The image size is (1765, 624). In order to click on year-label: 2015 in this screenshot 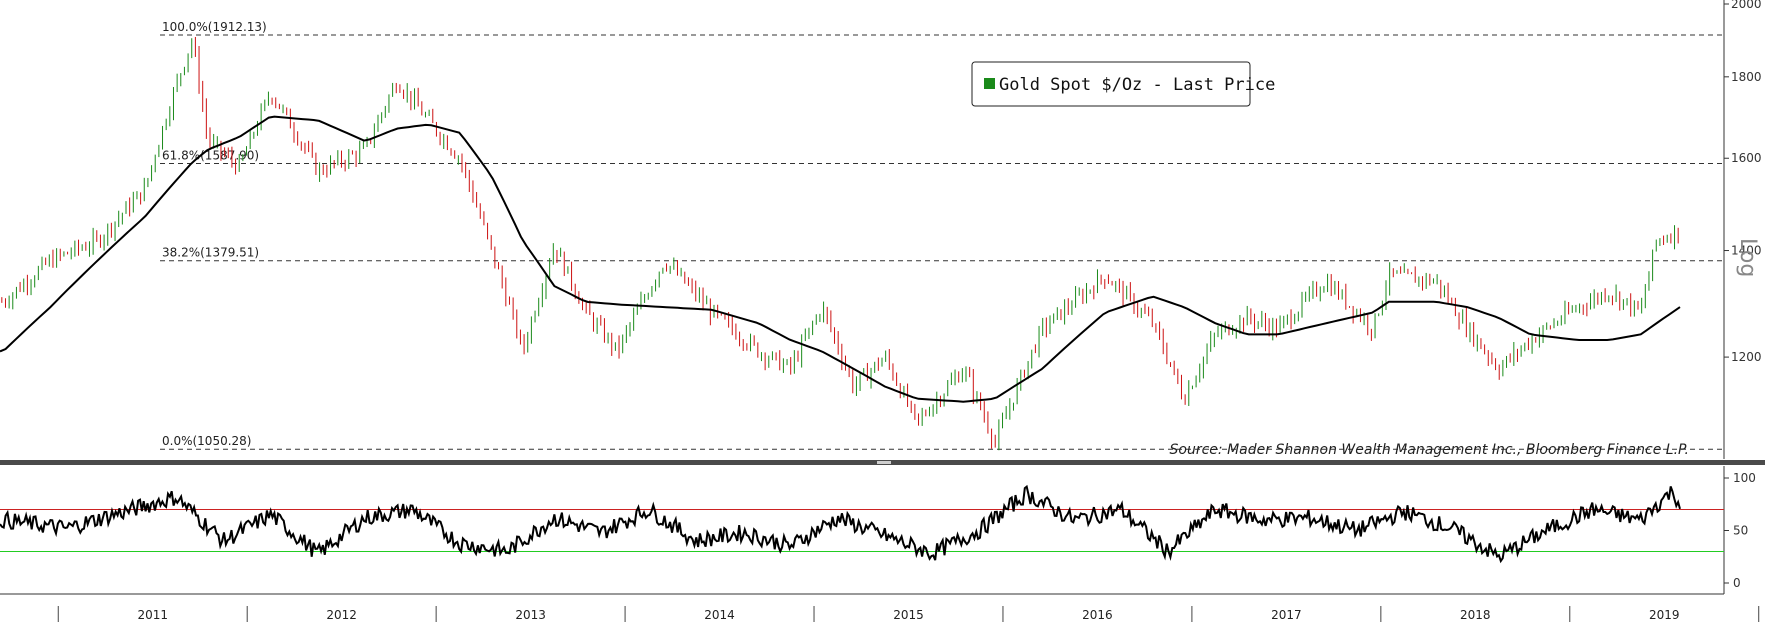, I will do `click(908, 615)`.